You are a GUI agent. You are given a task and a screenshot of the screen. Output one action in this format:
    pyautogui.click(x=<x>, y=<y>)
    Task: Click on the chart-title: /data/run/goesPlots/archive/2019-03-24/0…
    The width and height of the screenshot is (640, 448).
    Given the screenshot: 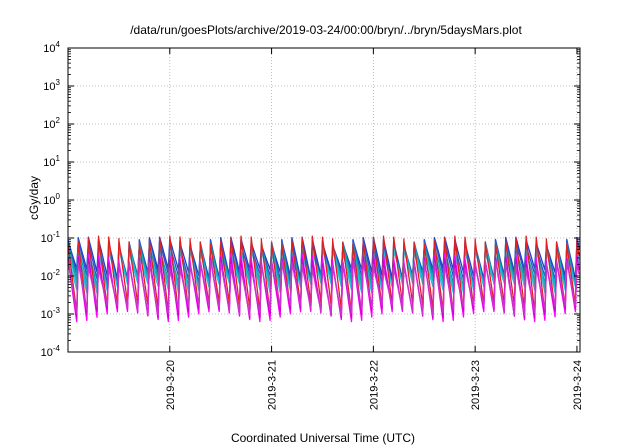 What is the action you would take?
    pyautogui.click(x=326, y=30)
    